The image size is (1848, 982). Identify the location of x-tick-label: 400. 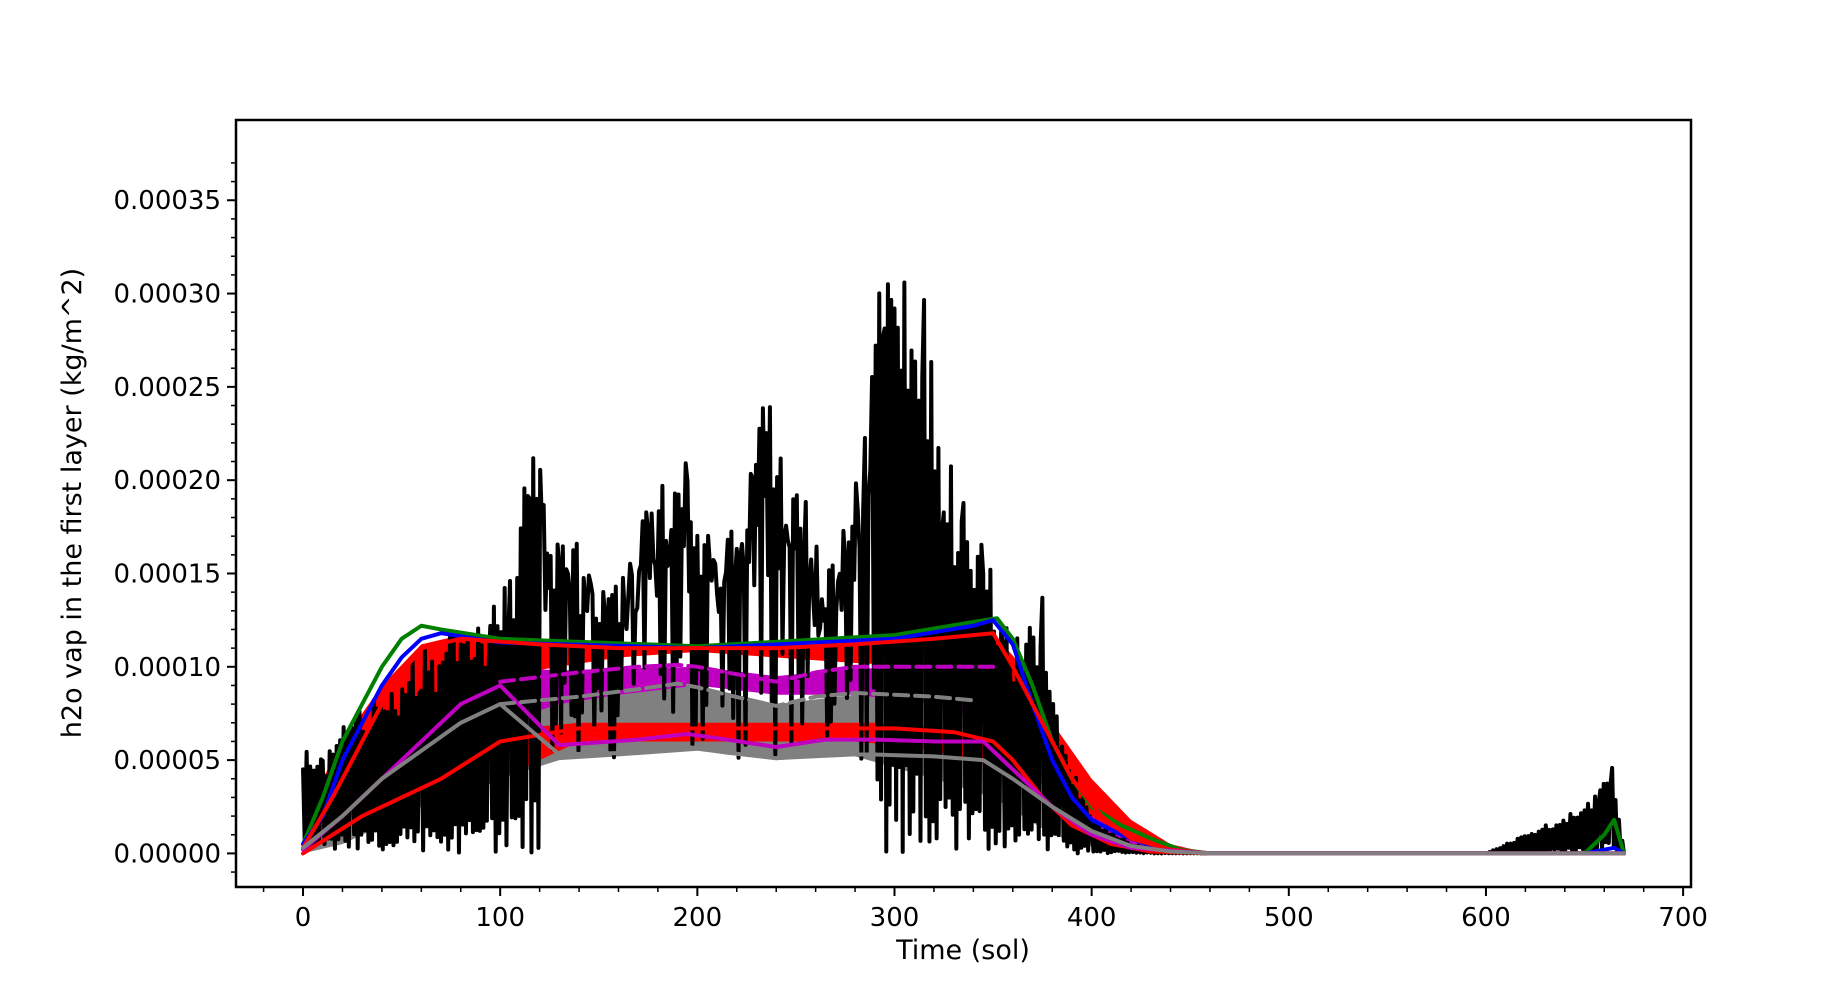
(1092, 918).